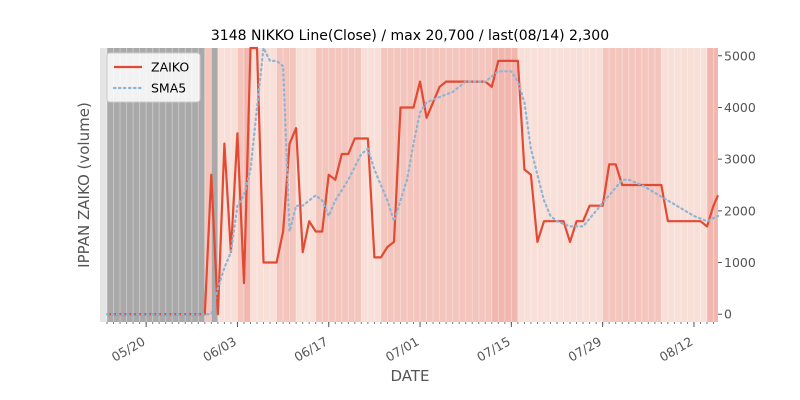 Image resolution: width=800 pixels, height=400 pixels. Describe the element at coordinates (740, 159) in the screenshot. I see `y-tick-label: 3000` at that location.